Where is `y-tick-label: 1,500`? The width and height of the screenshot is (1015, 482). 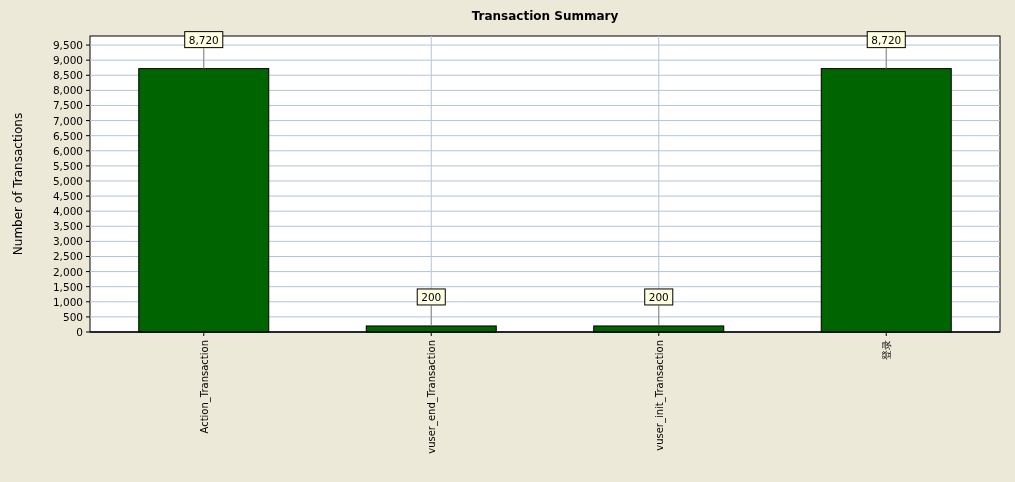
y-tick-label: 1,500 is located at coordinates (67, 286).